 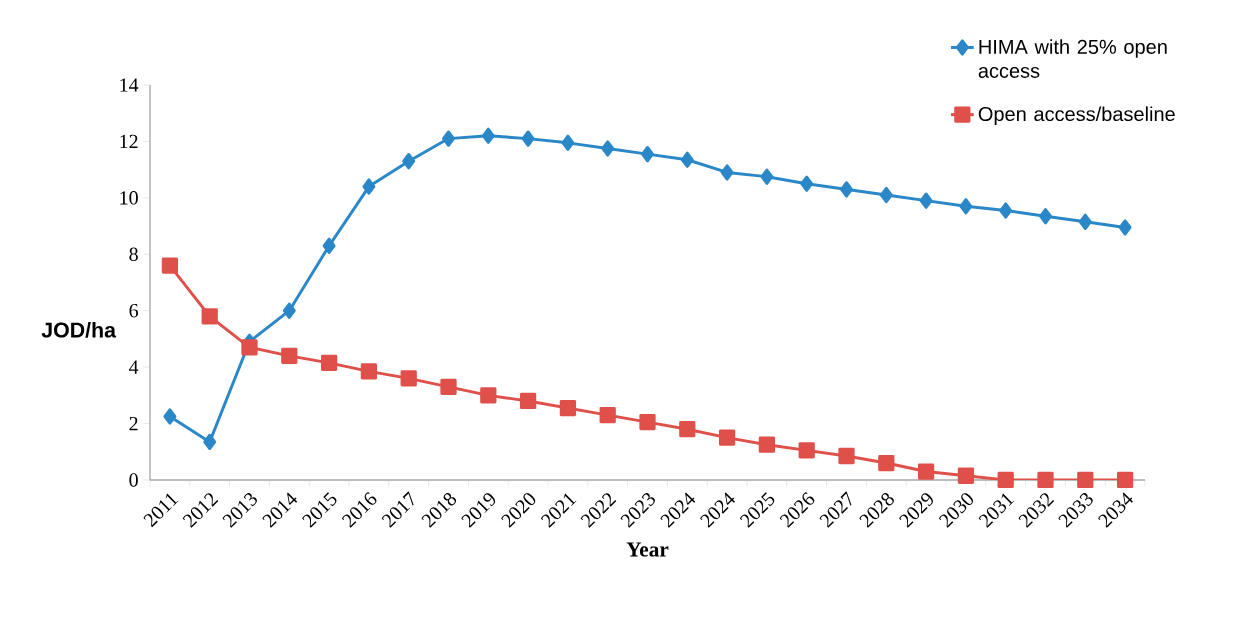 I want to click on x-axis-title: Year, so click(x=647, y=549).